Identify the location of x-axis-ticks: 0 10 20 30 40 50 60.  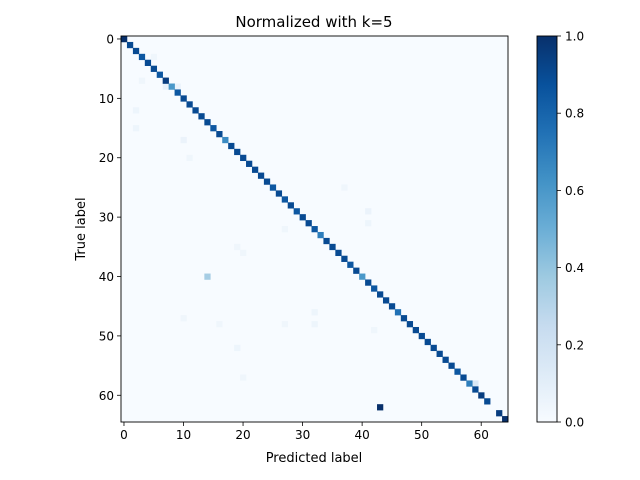
(304, 432).